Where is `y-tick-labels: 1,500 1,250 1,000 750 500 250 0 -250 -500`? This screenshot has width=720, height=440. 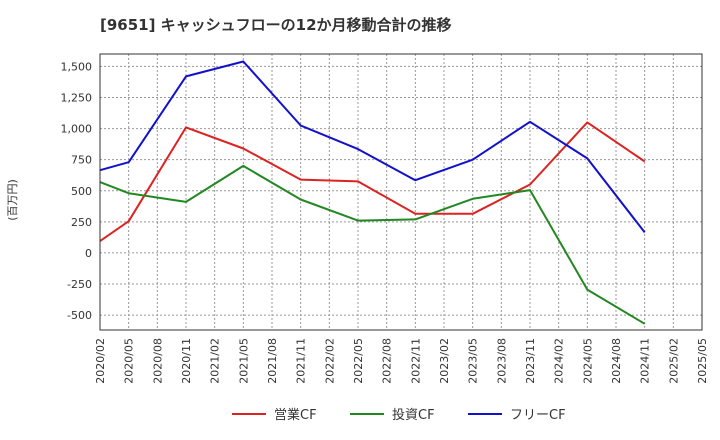 y-tick-labels: 1,500 1,250 1,000 750 500 250 0 -250 -500 is located at coordinates (77, 191).